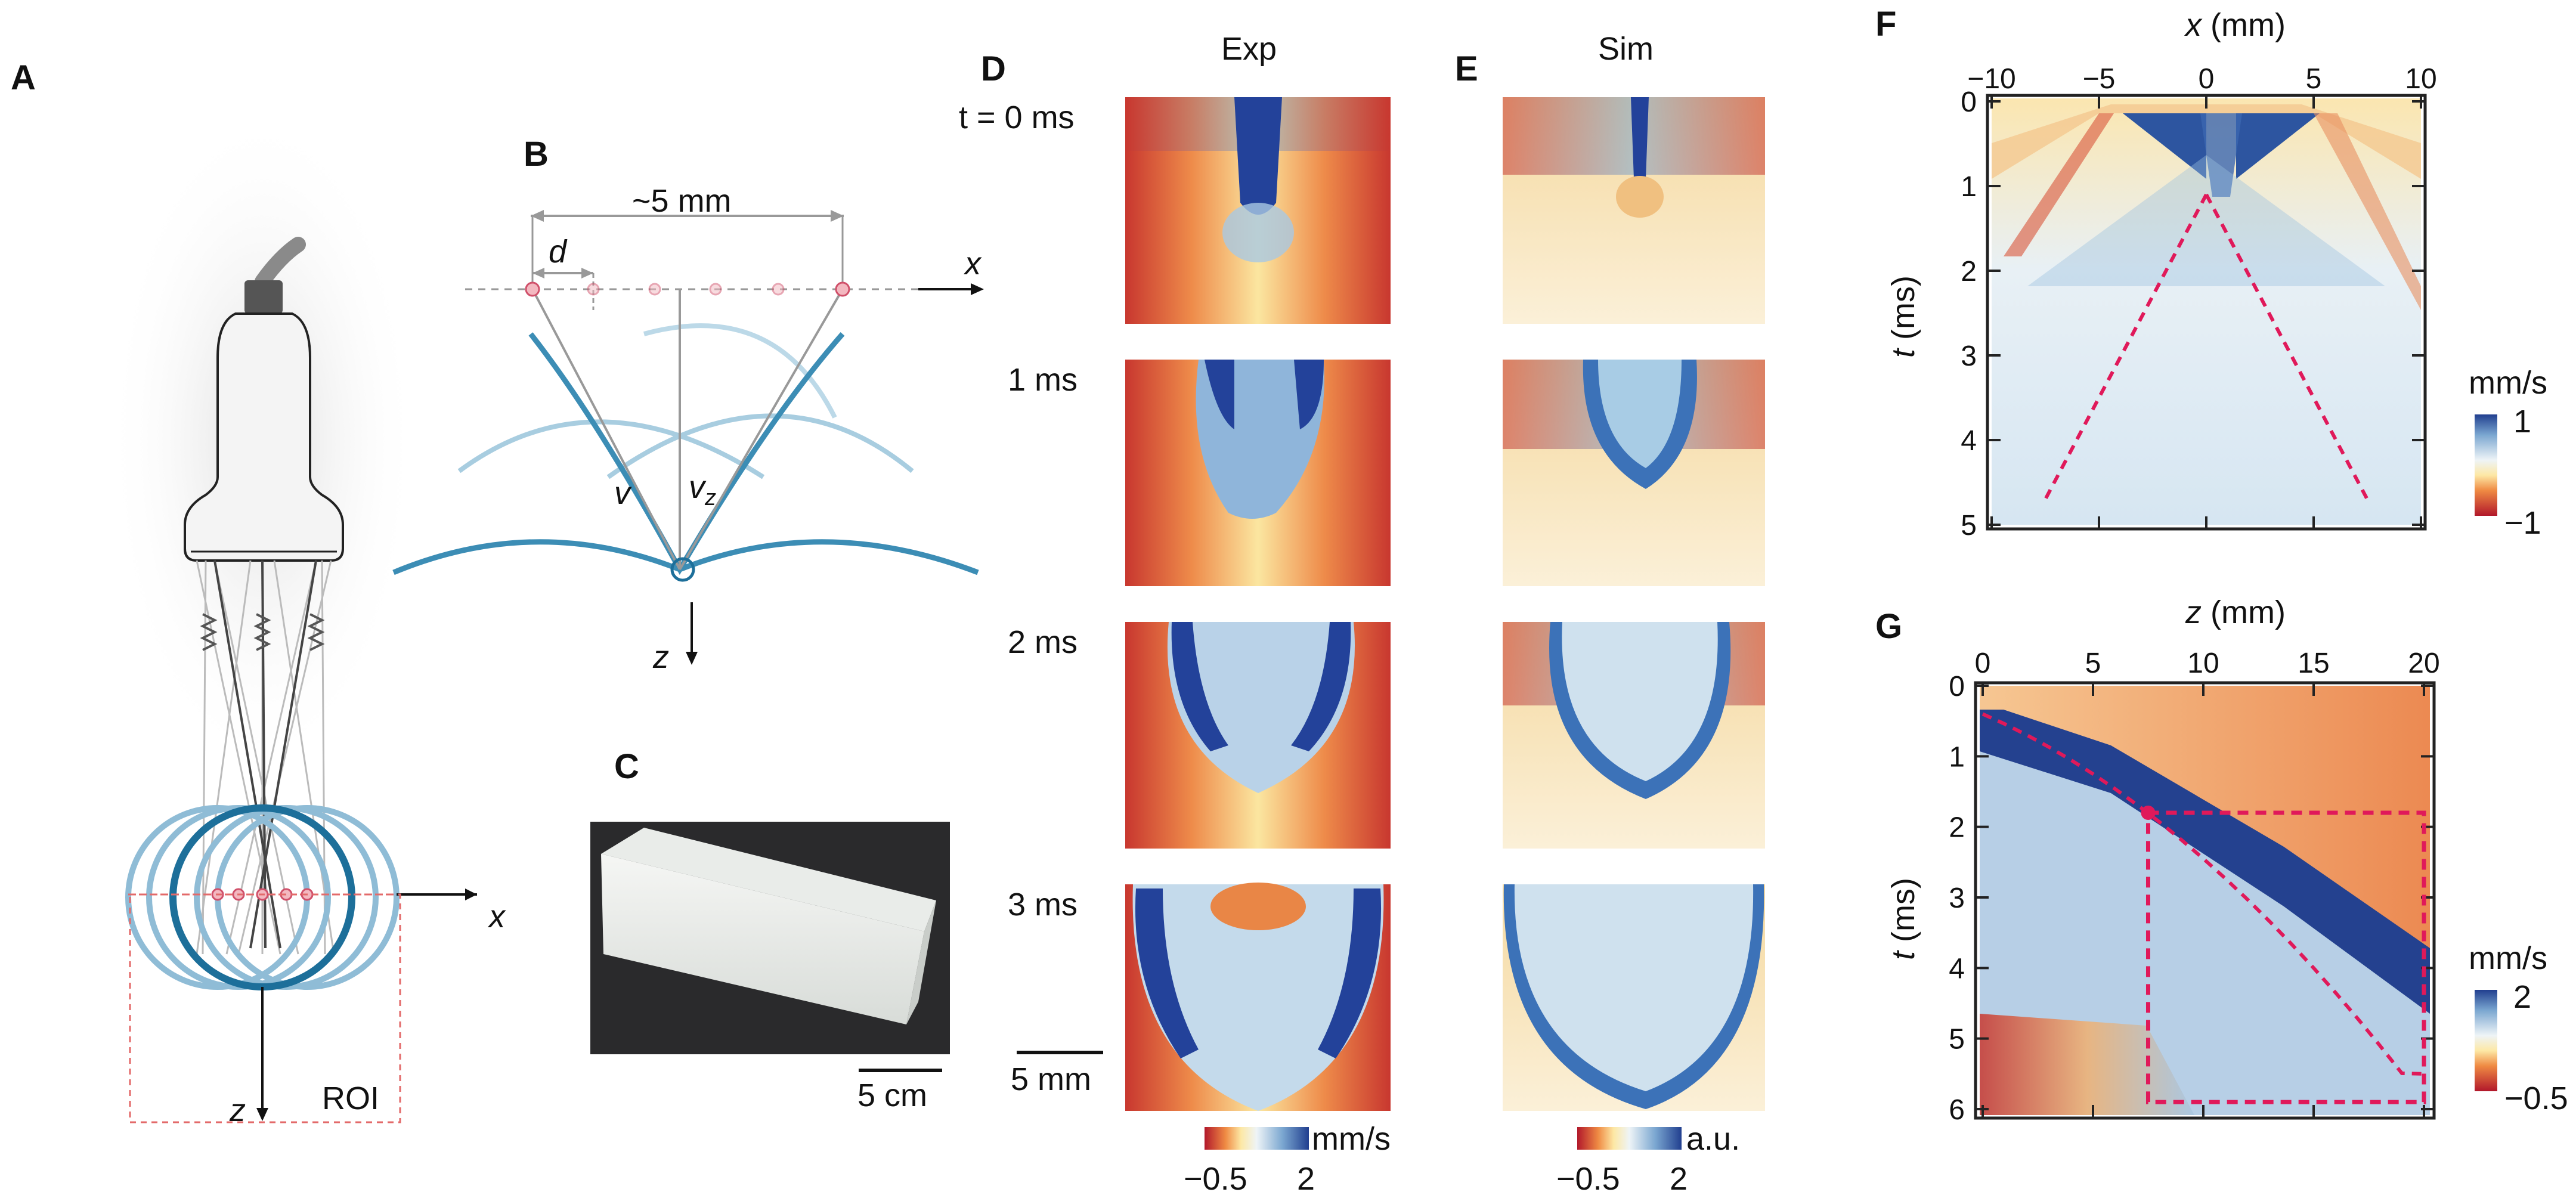  I want to click on f-y-tick-label: 2, so click(1969, 271).